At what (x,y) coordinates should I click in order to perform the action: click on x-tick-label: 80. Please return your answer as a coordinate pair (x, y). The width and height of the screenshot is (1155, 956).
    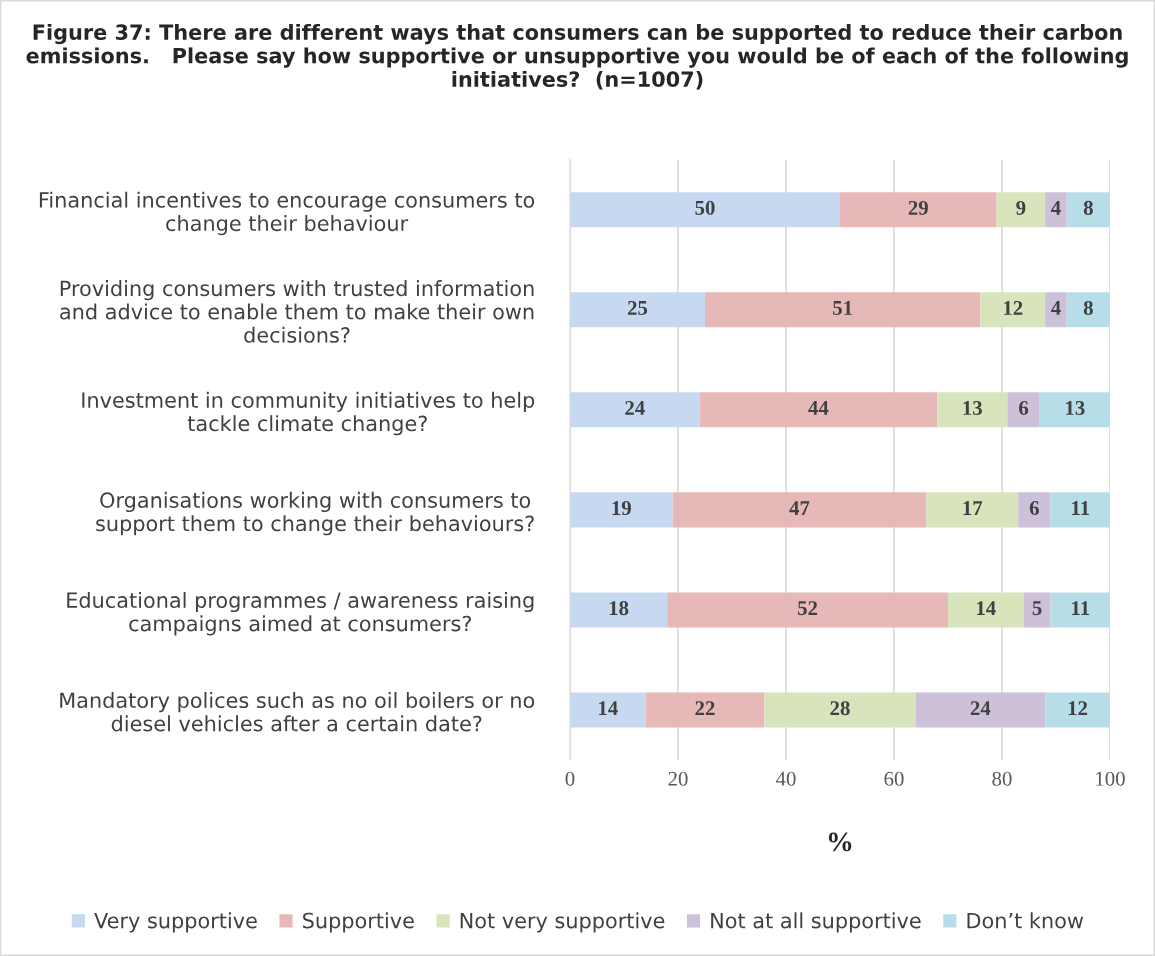
    Looking at the image, I should click on (1002, 778).